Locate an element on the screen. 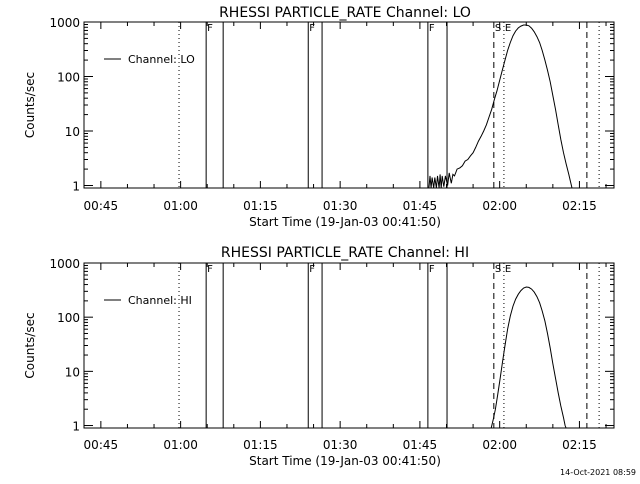 Image resolution: width=640 pixels, height=484 pixels. legend-label: Channel: LO is located at coordinates (161, 59).